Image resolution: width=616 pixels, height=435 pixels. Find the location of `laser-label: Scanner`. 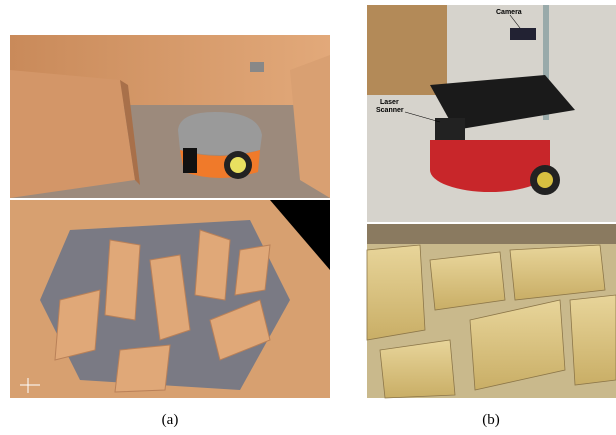

laser-label: Scanner is located at coordinates (390, 110).